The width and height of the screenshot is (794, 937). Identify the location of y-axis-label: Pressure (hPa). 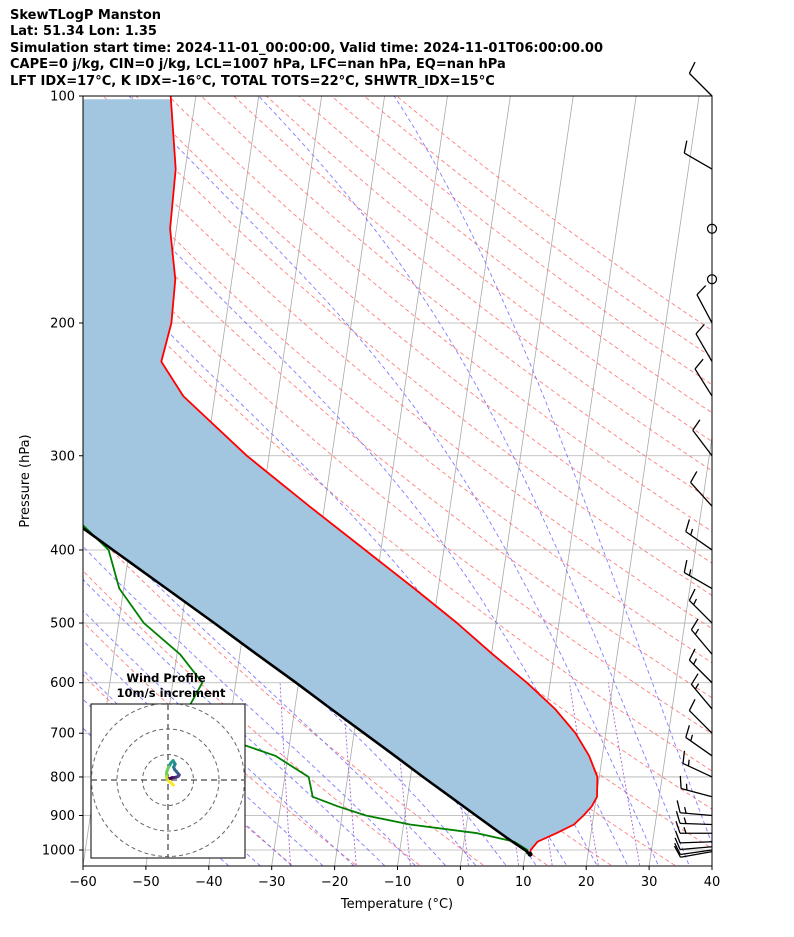
(25, 480).